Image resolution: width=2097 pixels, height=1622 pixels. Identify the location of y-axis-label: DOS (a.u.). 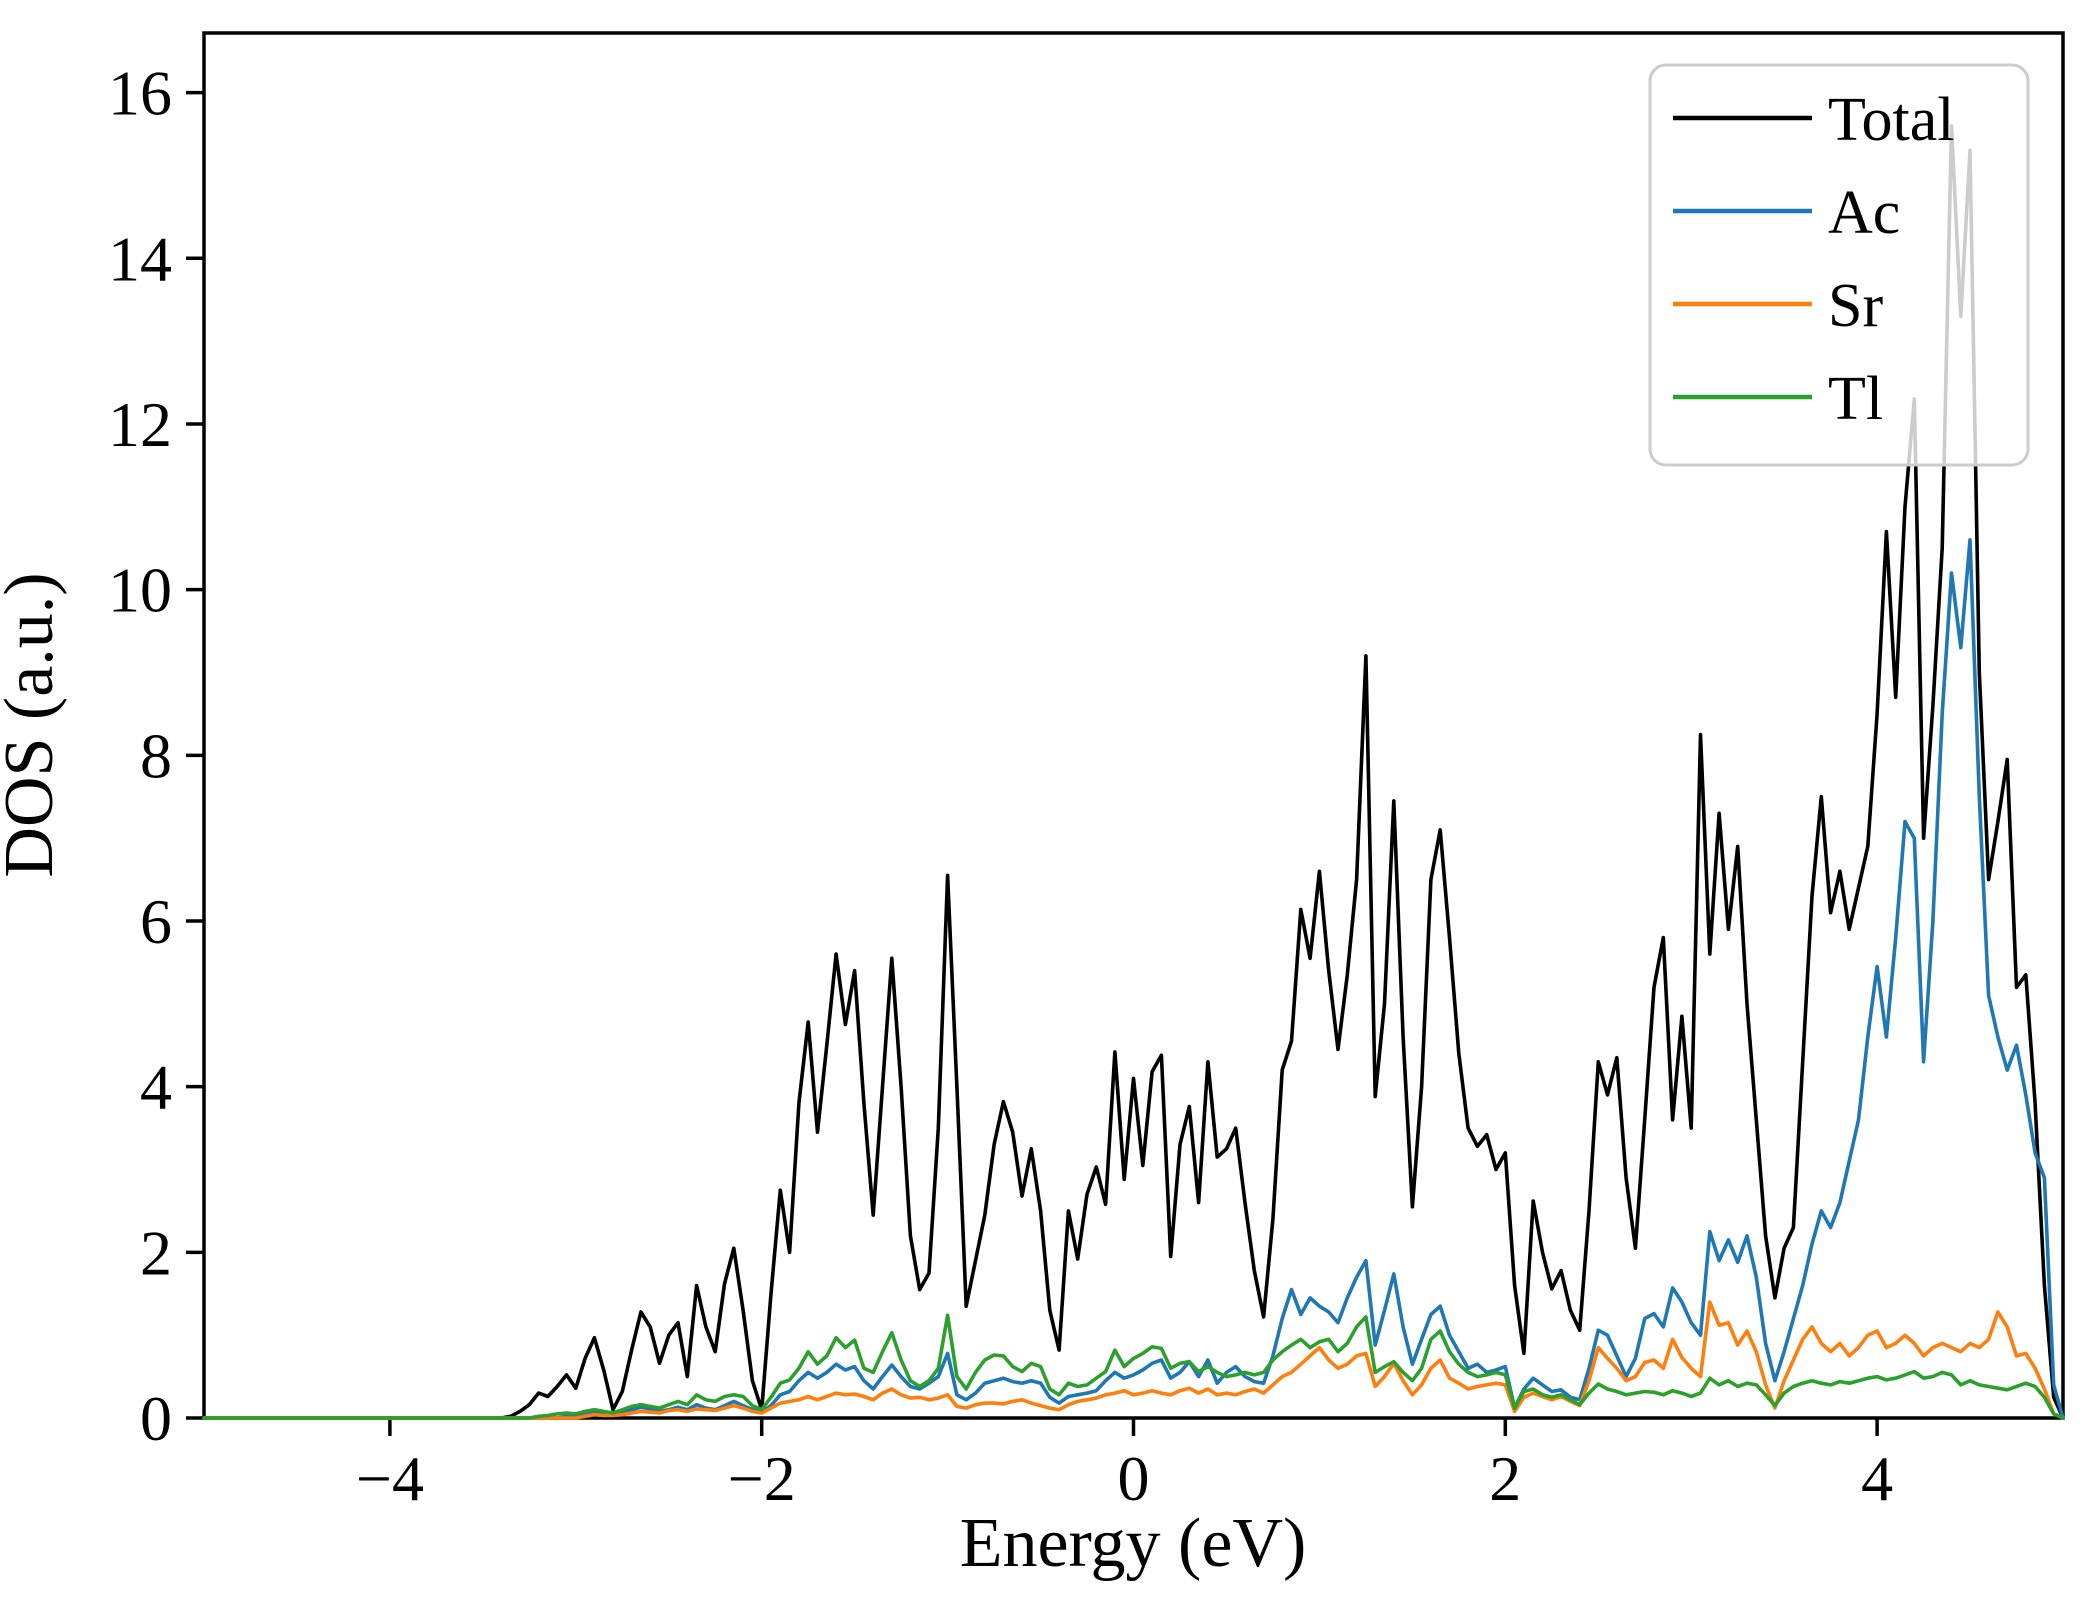
(34, 724).